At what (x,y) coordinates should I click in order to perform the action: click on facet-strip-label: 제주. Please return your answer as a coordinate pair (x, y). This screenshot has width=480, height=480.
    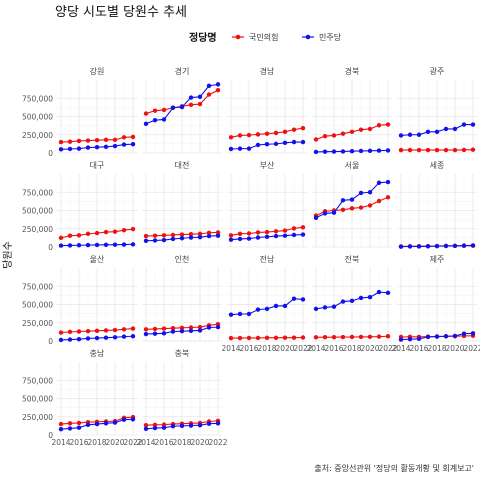
    Looking at the image, I should click on (437, 259).